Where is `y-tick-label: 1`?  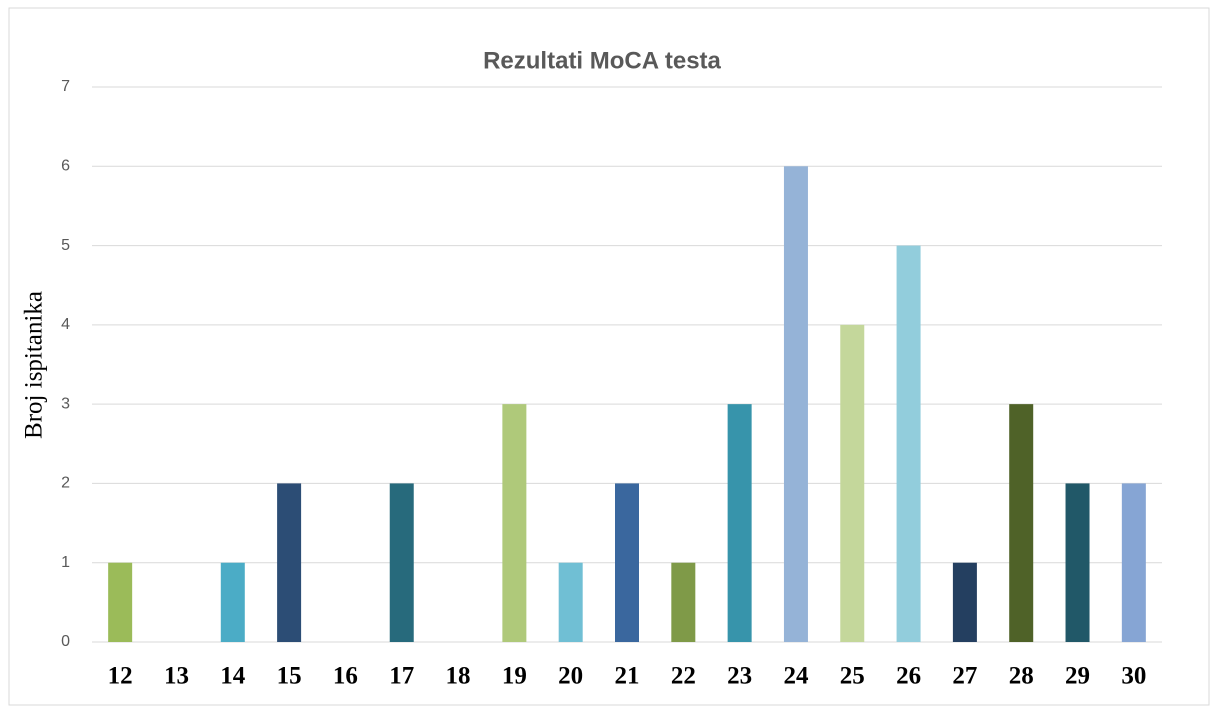 y-tick-label: 1 is located at coordinates (65, 562).